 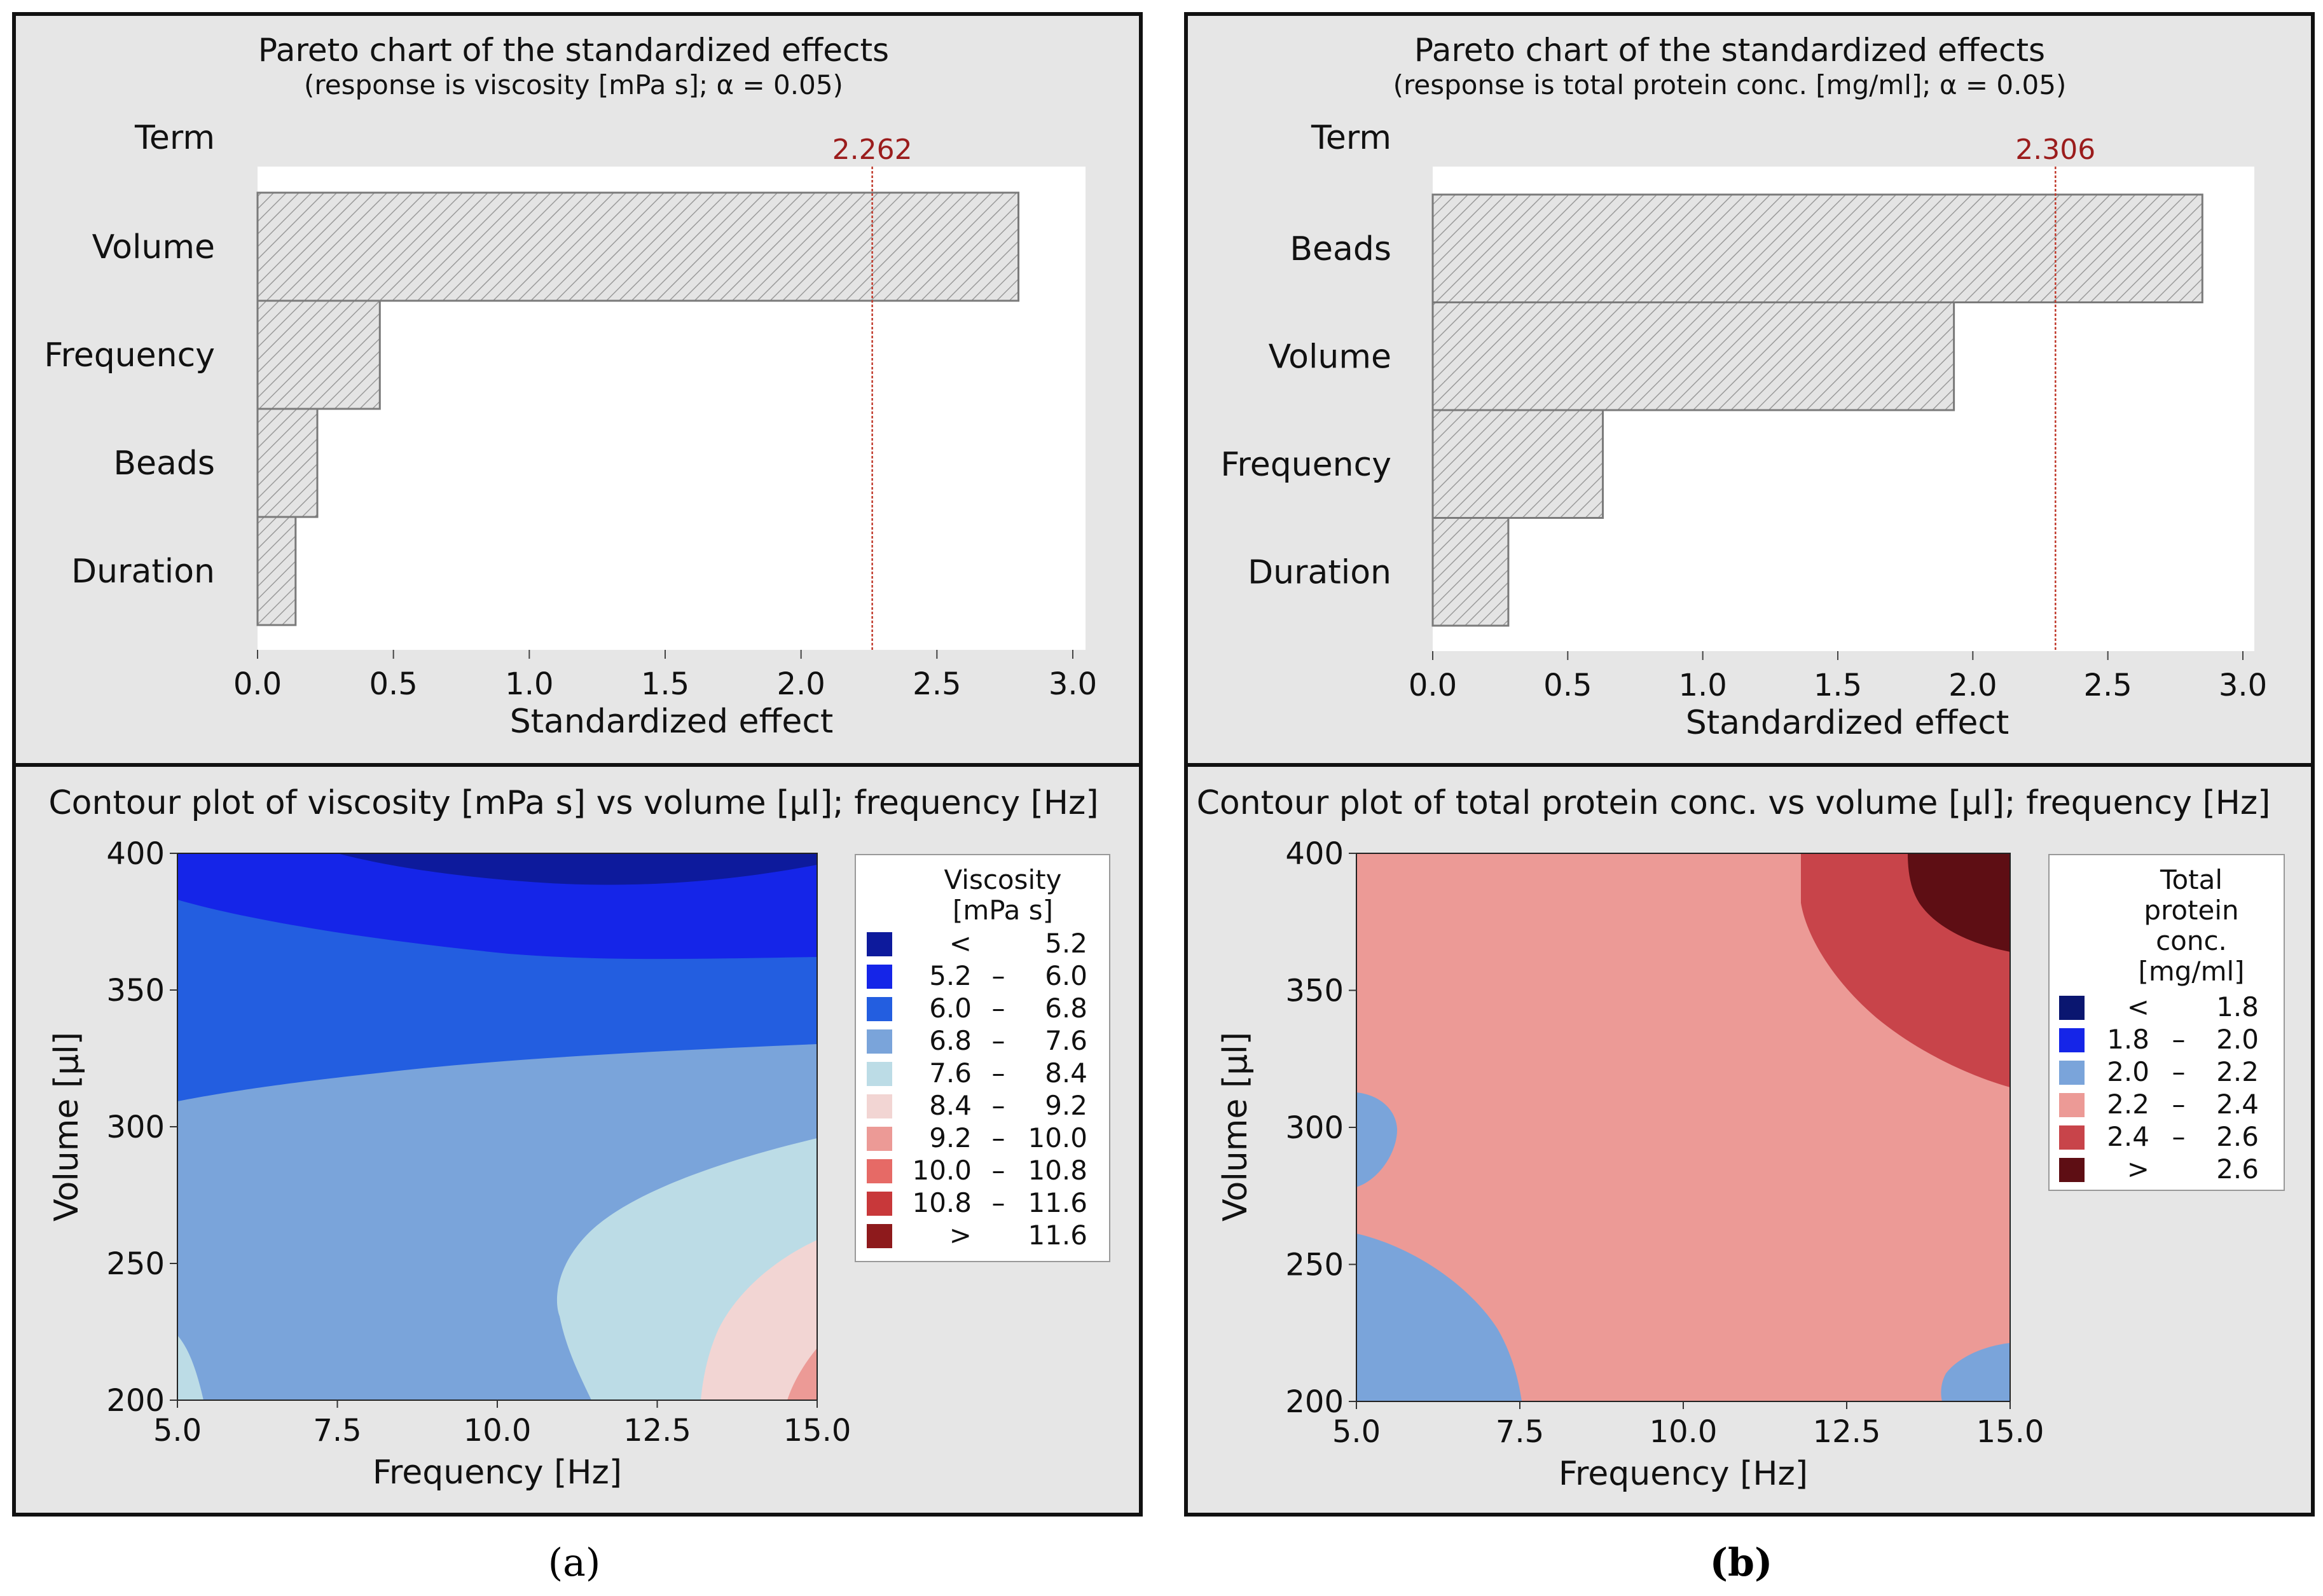 What do you see at coordinates (672, 722) in the screenshot?
I see `pareto-a-xlabel: Standardized effect` at bounding box center [672, 722].